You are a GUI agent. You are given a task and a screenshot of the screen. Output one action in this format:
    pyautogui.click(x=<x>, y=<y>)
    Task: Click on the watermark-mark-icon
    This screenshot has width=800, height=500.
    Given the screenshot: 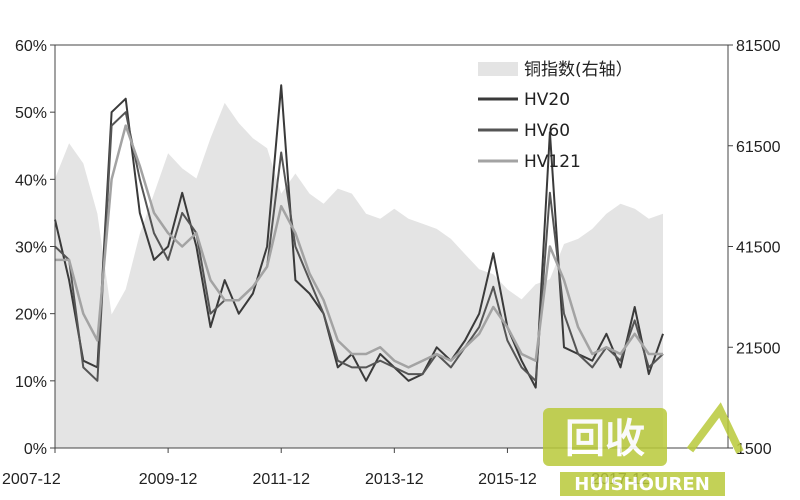 What is the action you would take?
    pyautogui.click(x=715, y=428)
    